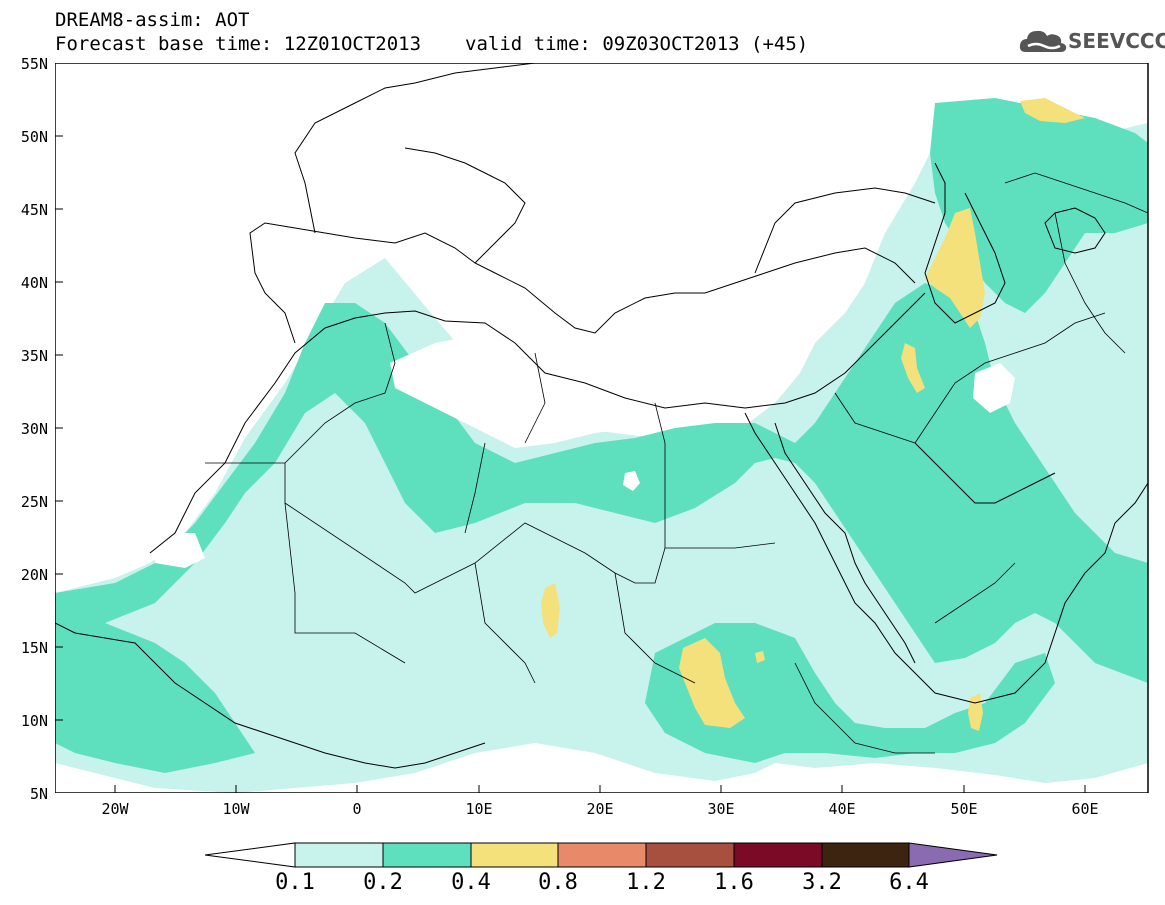  I want to click on lat-label-50n: 50N, so click(34, 137).